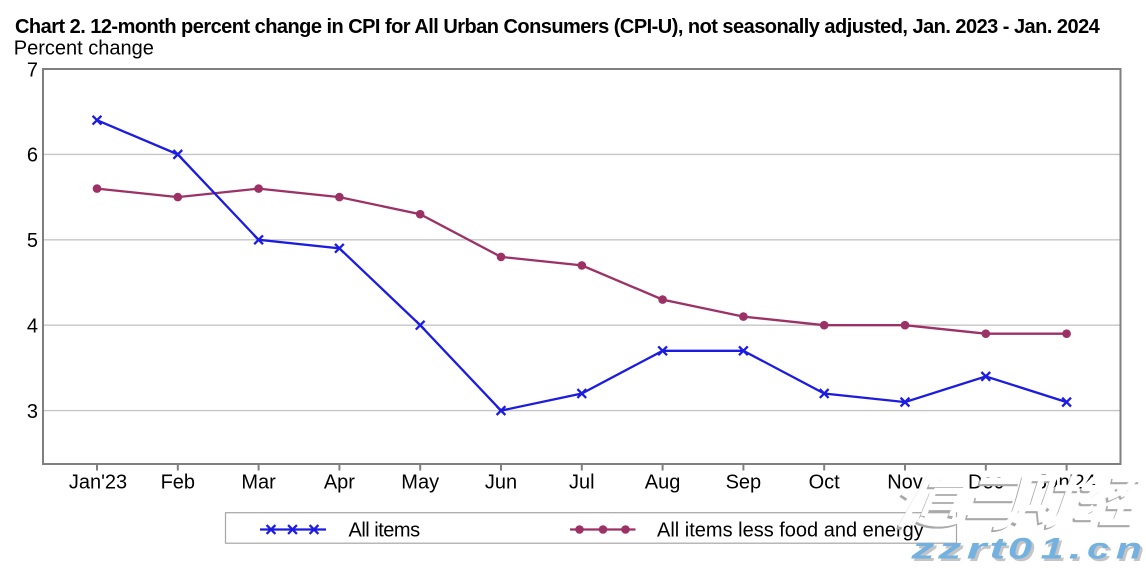 The height and width of the screenshot is (570, 1146). Describe the element at coordinates (258, 483) in the screenshot. I see `svg-text: Mar` at that location.